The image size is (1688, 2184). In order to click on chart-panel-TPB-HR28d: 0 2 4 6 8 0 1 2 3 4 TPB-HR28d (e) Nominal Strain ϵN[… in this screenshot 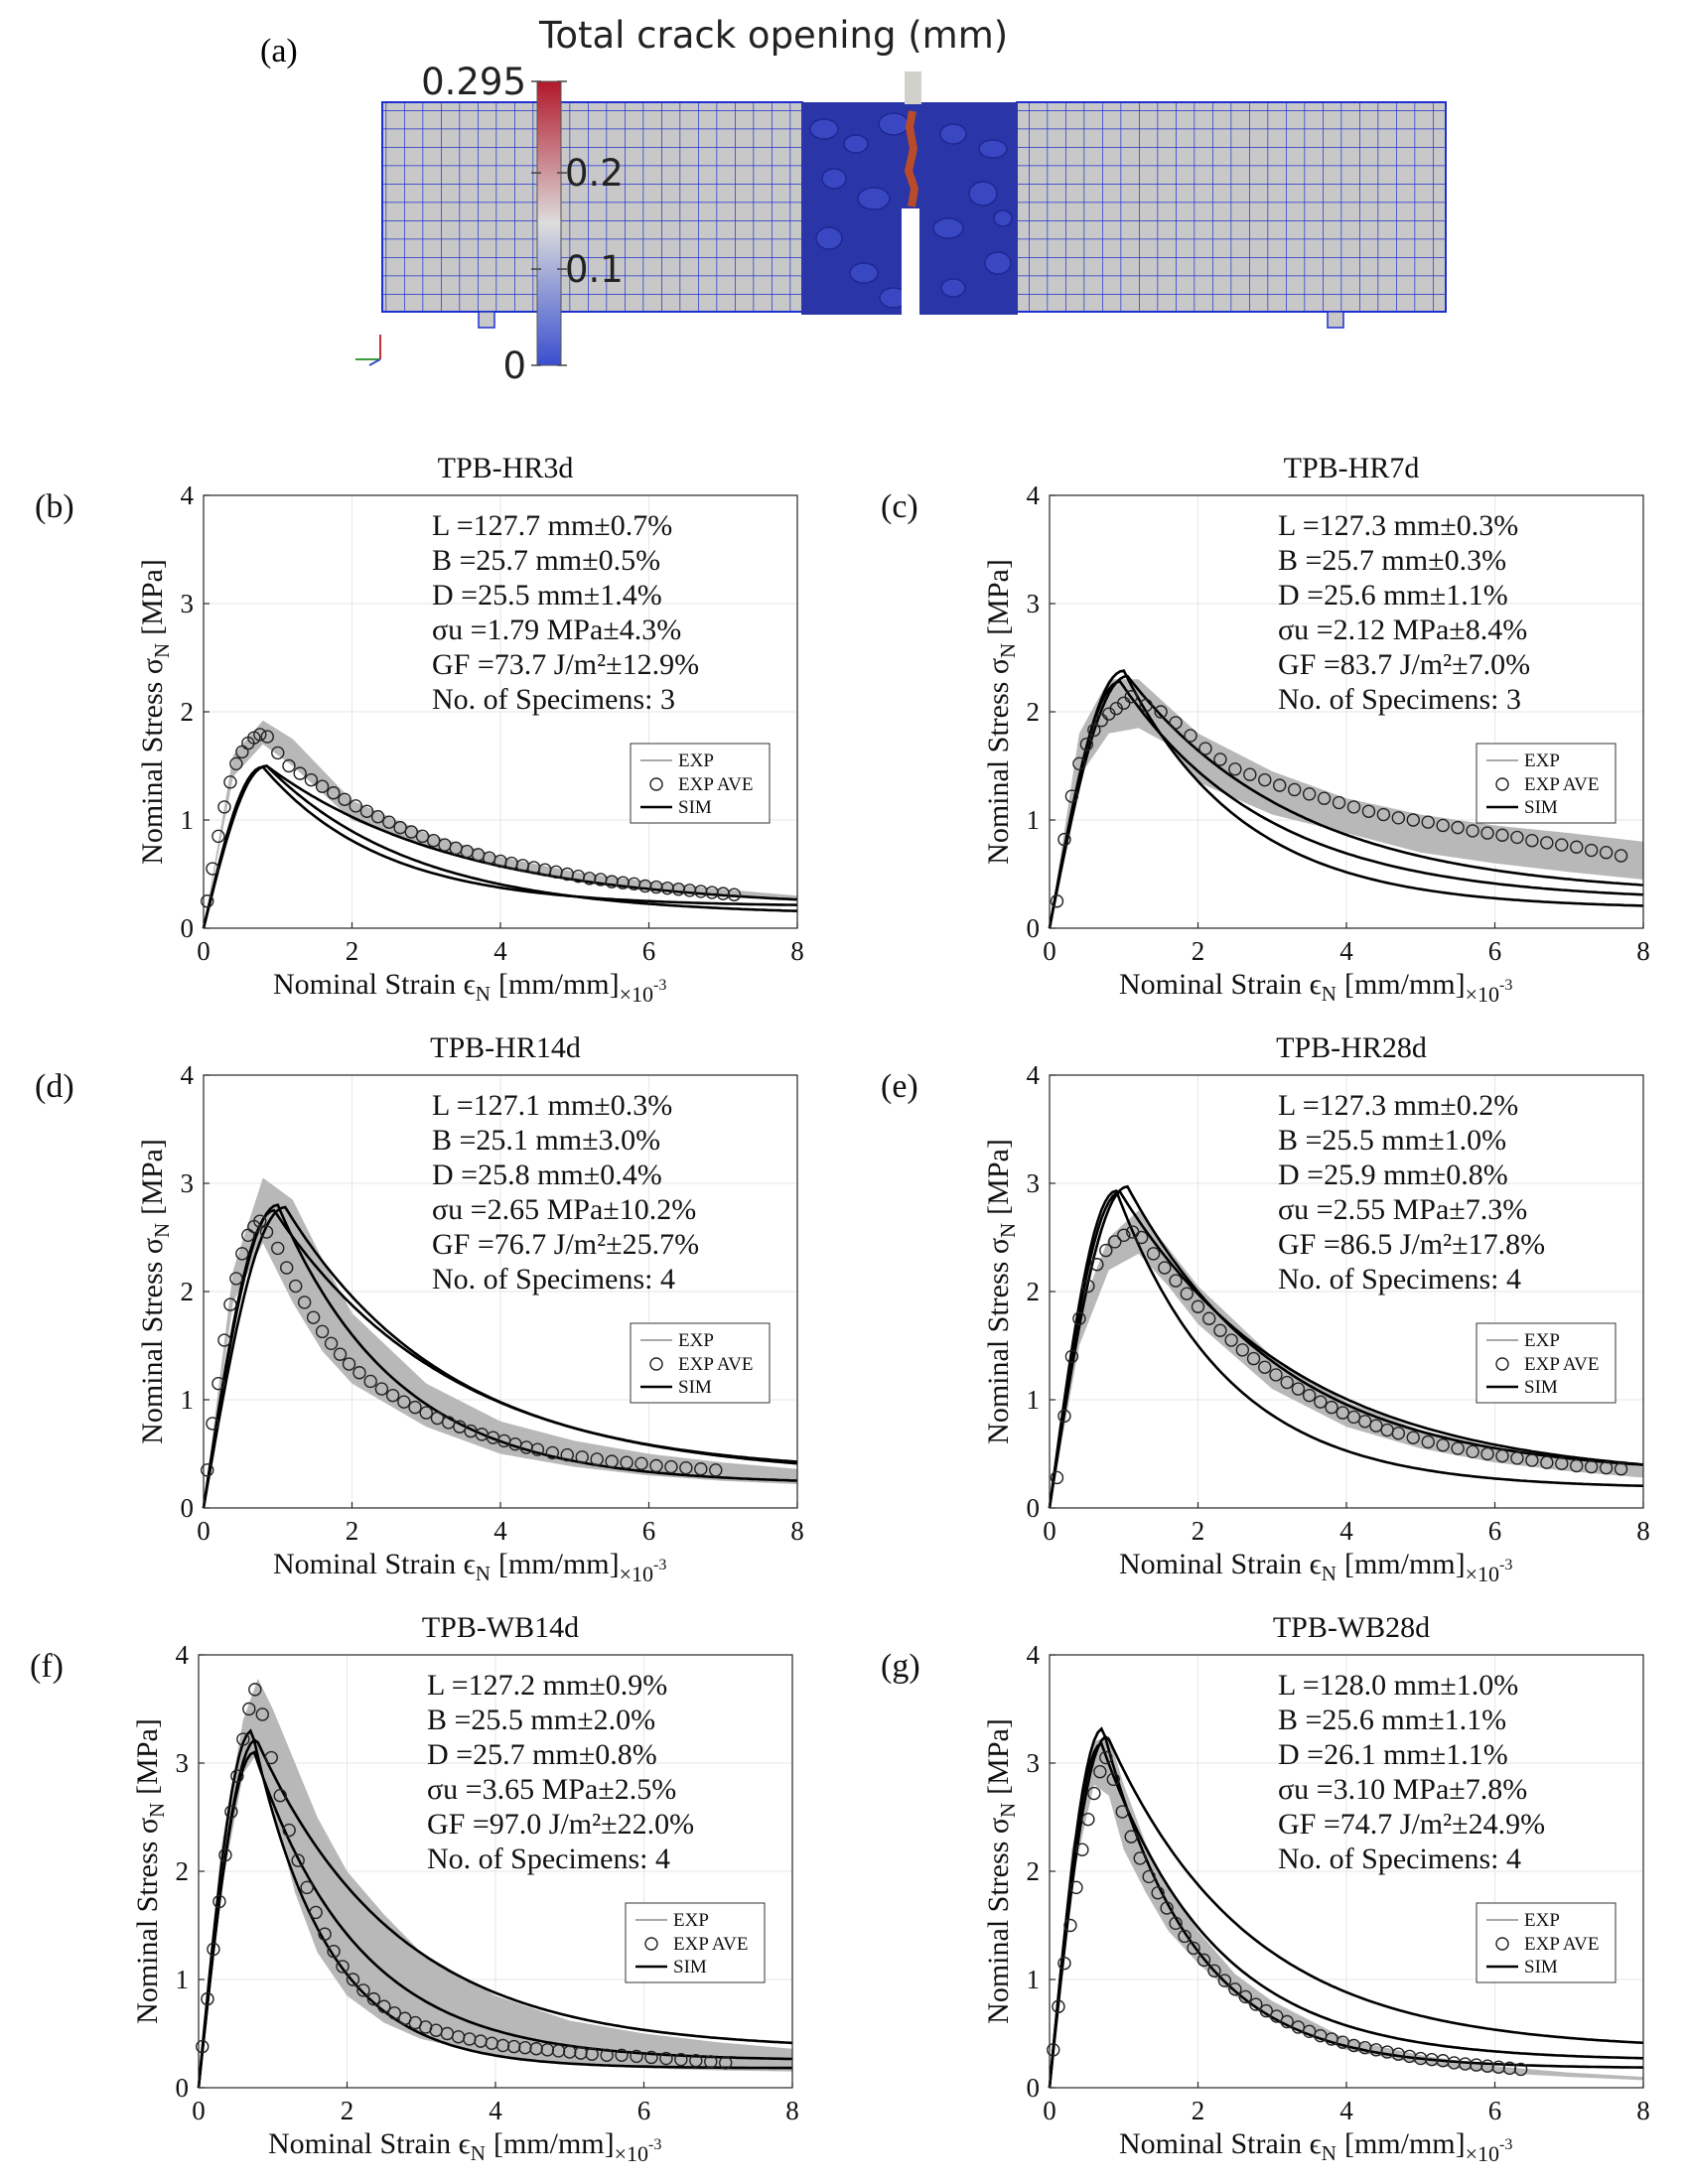, I will do `click(1265, 1308)`.